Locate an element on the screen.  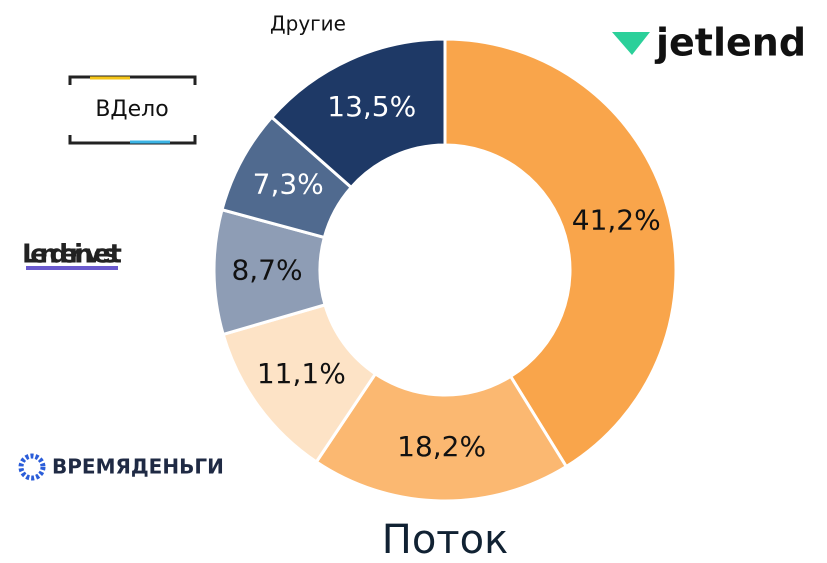
value-label: 41,2% is located at coordinates (616, 219).